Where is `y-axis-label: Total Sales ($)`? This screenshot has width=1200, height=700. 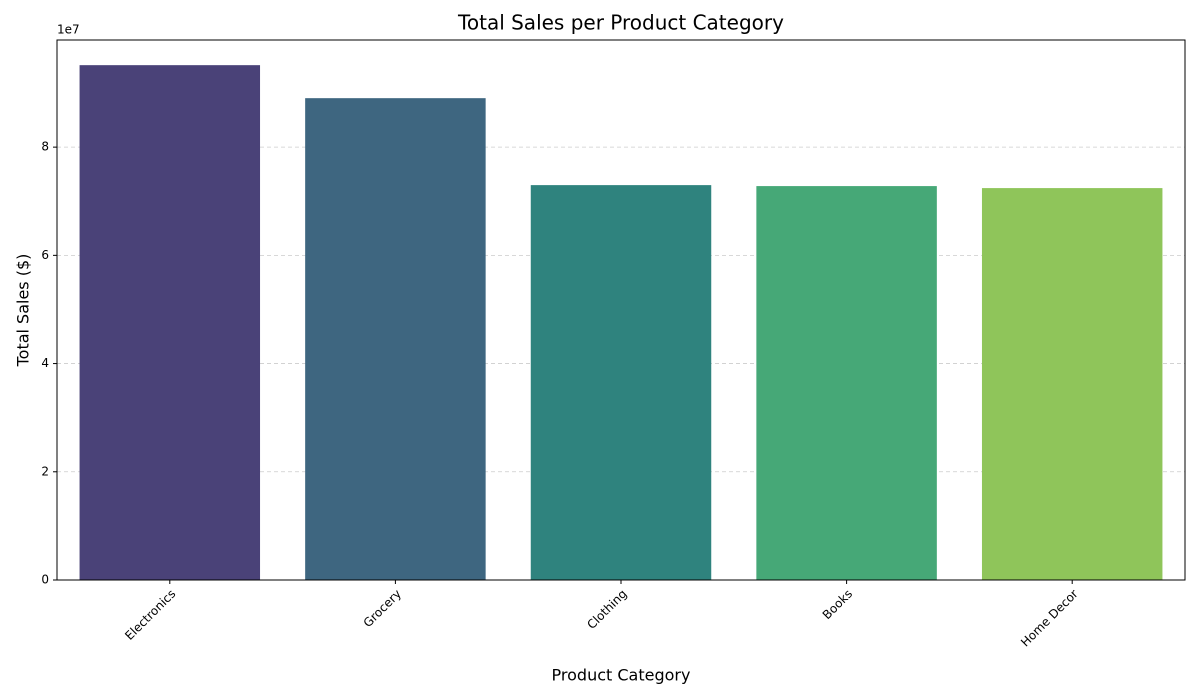
y-axis-label: Total Sales ($) is located at coordinates (23, 311).